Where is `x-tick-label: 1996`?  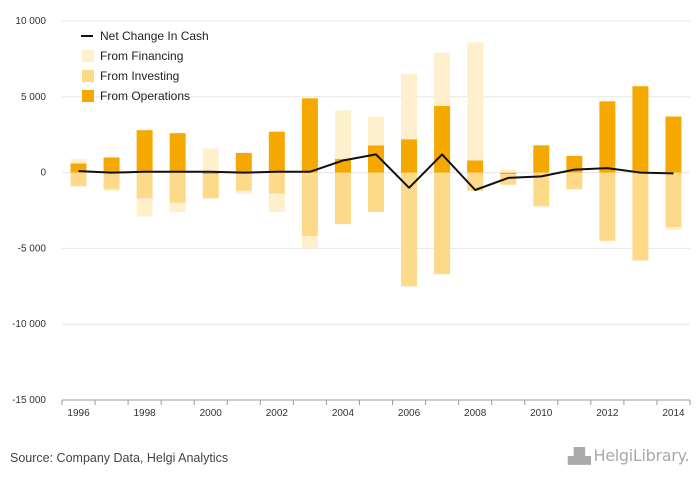 x-tick-label: 1996 is located at coordinates (78, 413).